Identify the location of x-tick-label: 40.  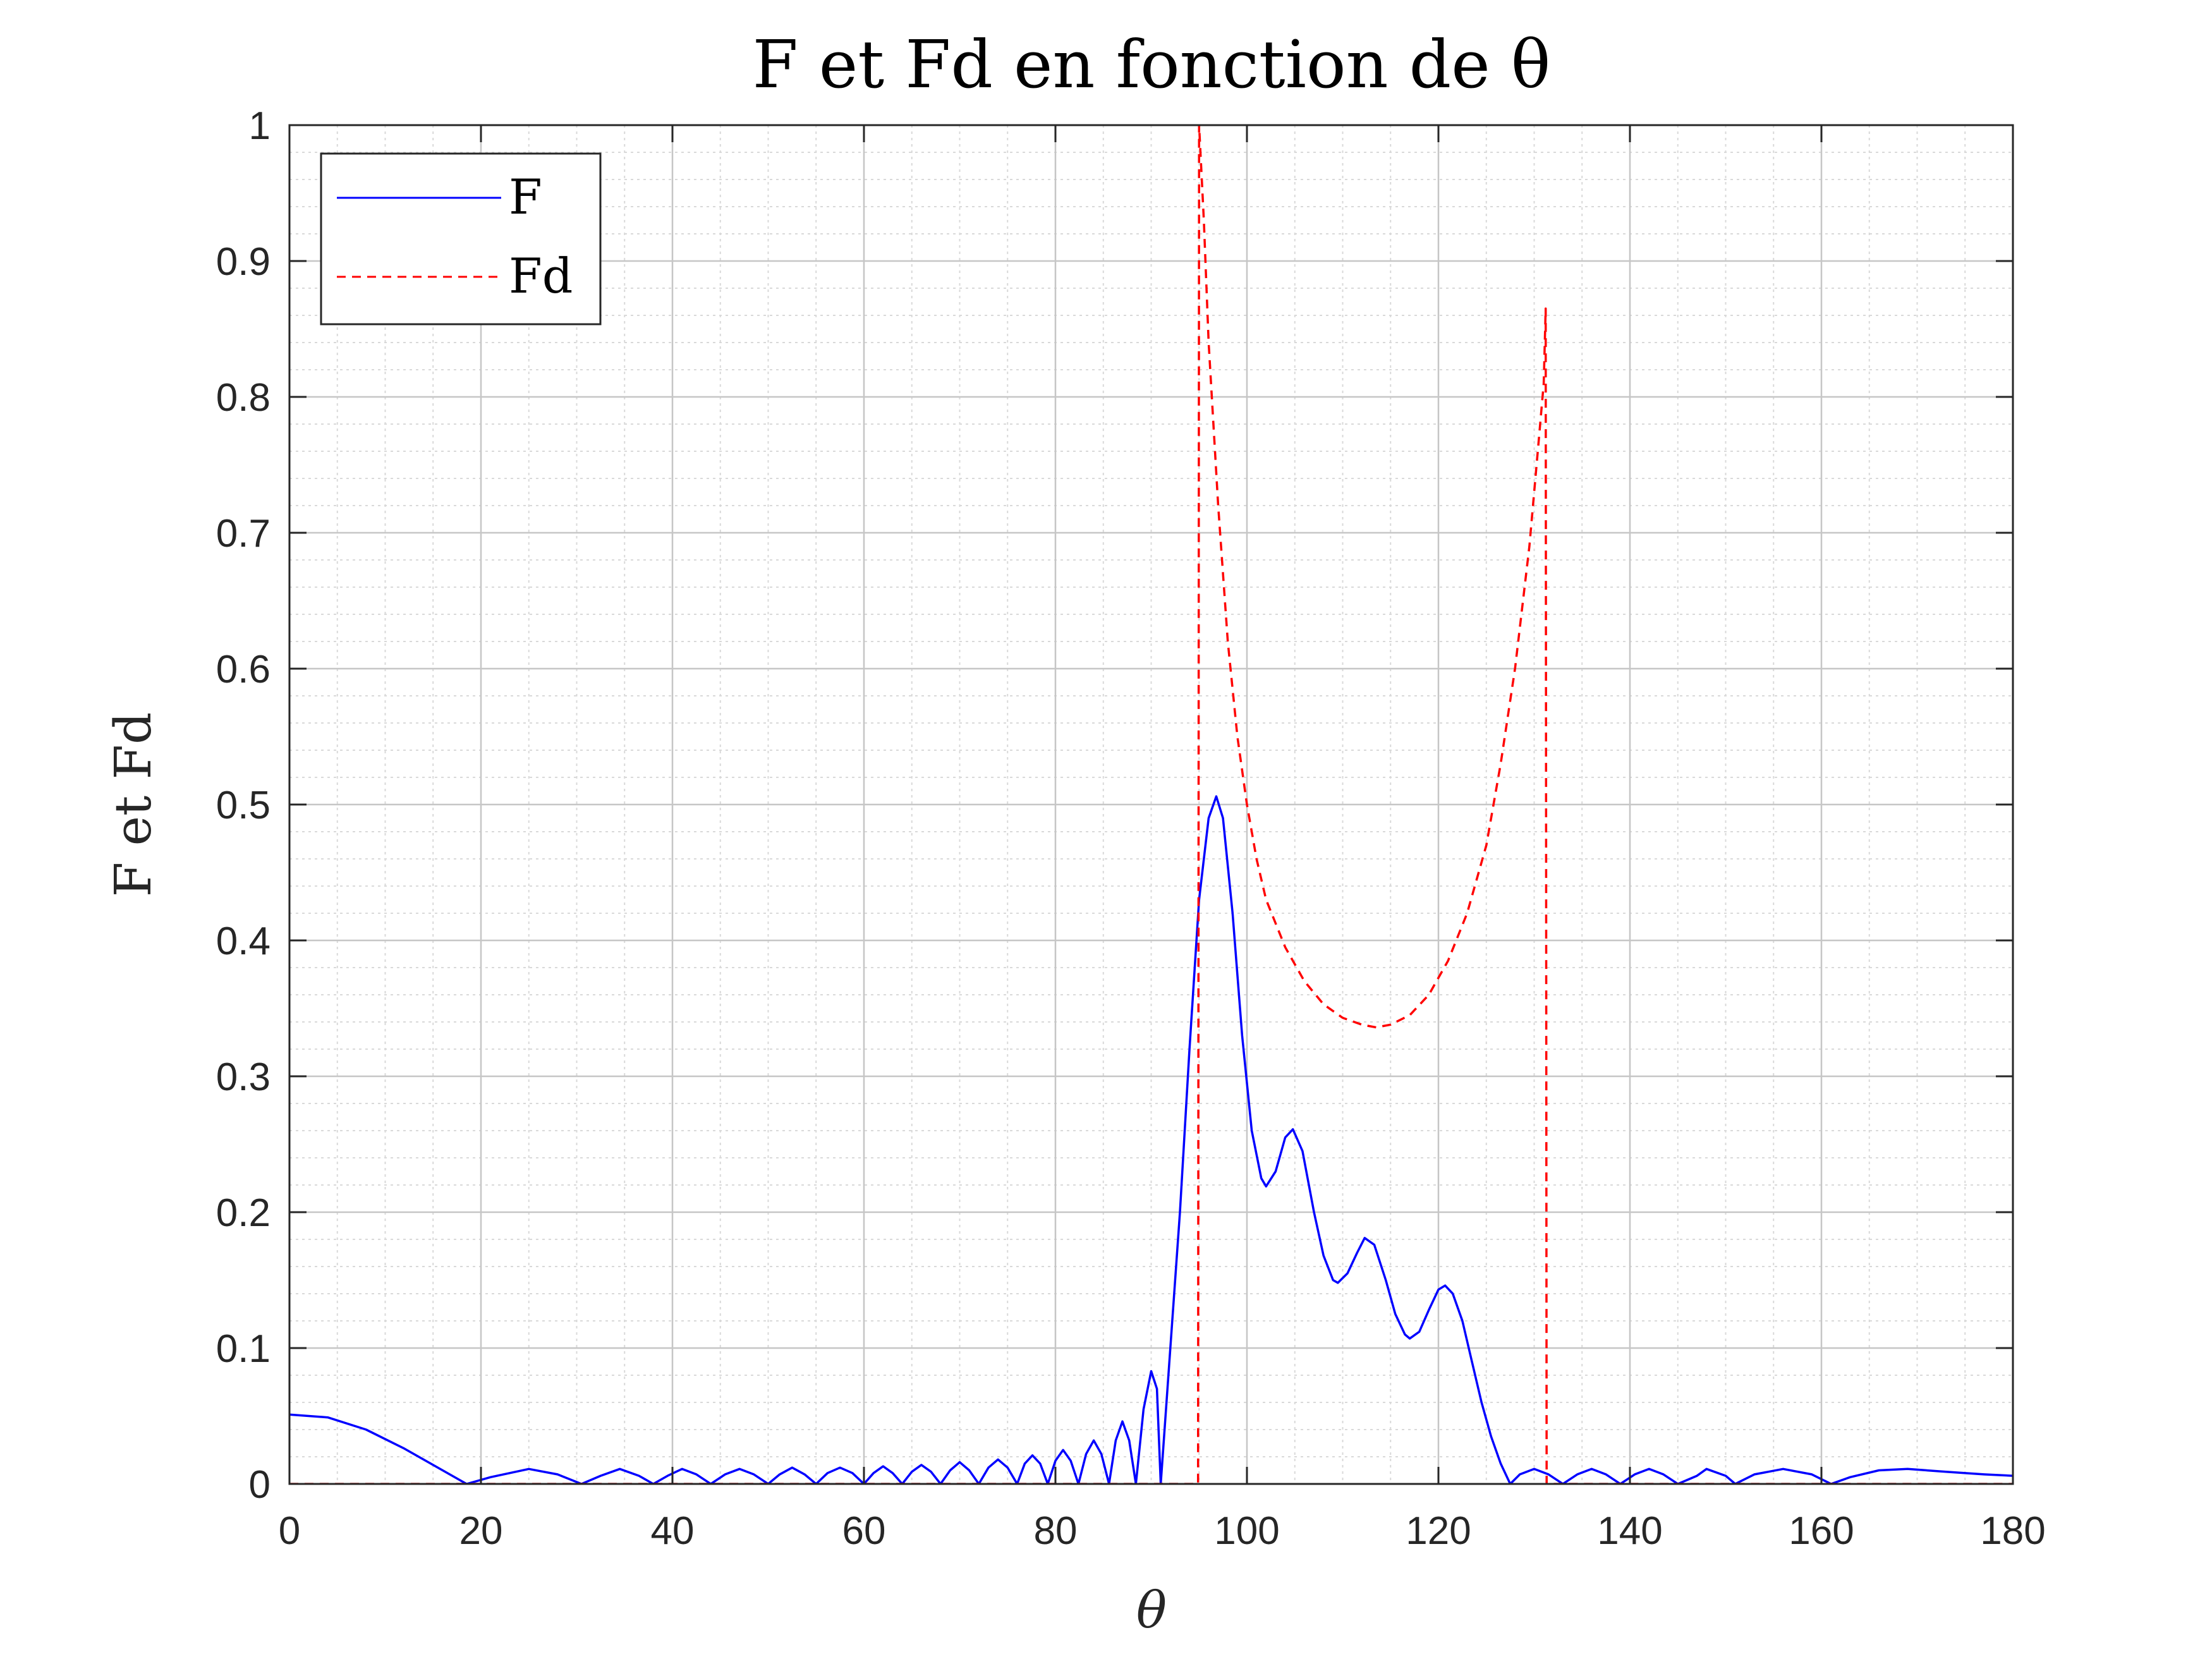
(673, 1531).